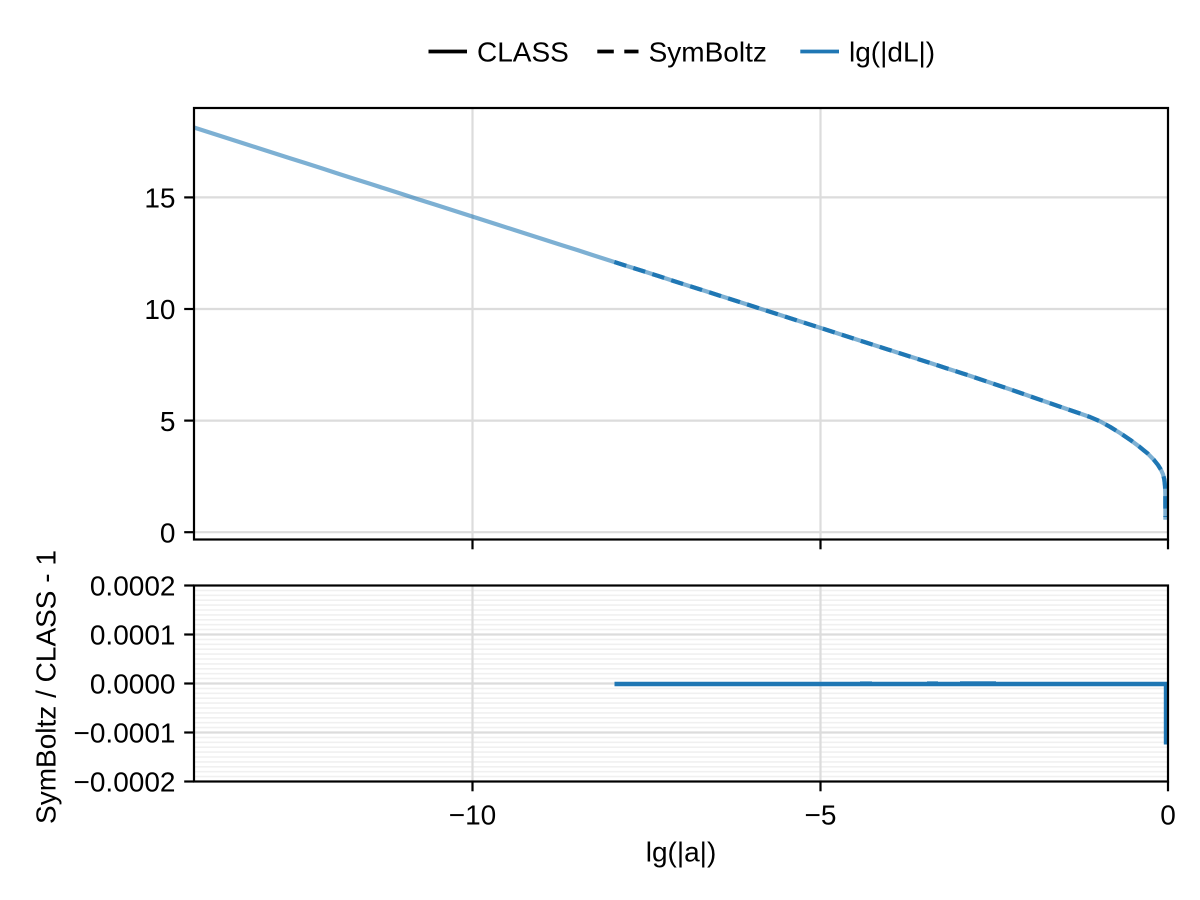 The width and height of the screenshot is (1200, 900). Describe the element at coordinates (133, 635) in the screenshot. I see `svg-text: 0.0001` at that location.